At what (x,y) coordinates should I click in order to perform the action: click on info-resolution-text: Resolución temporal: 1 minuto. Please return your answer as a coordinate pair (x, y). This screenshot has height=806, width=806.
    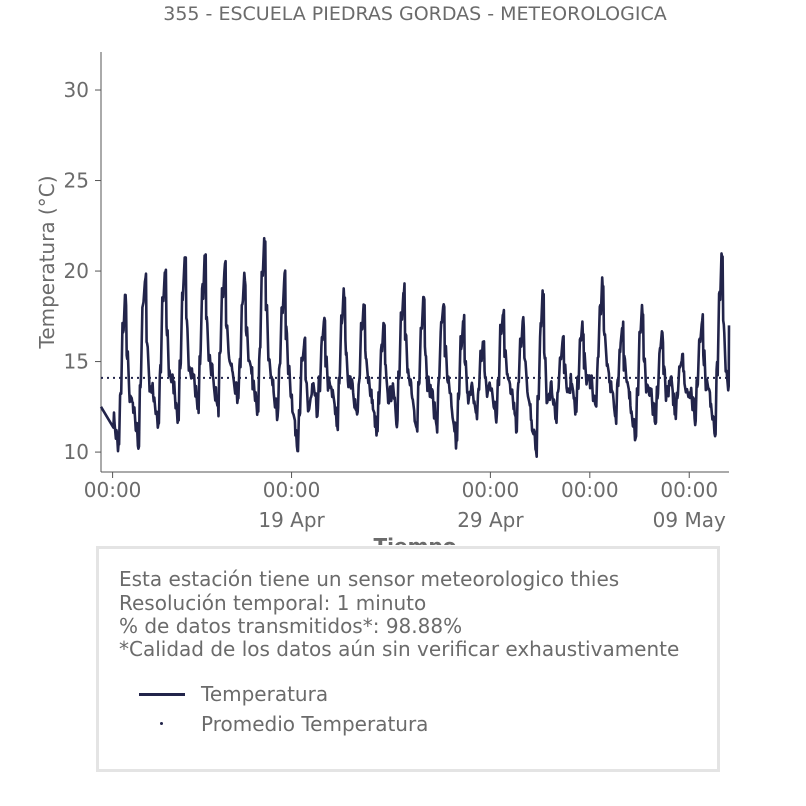
    Looking at the image, I should click on (273, 603).